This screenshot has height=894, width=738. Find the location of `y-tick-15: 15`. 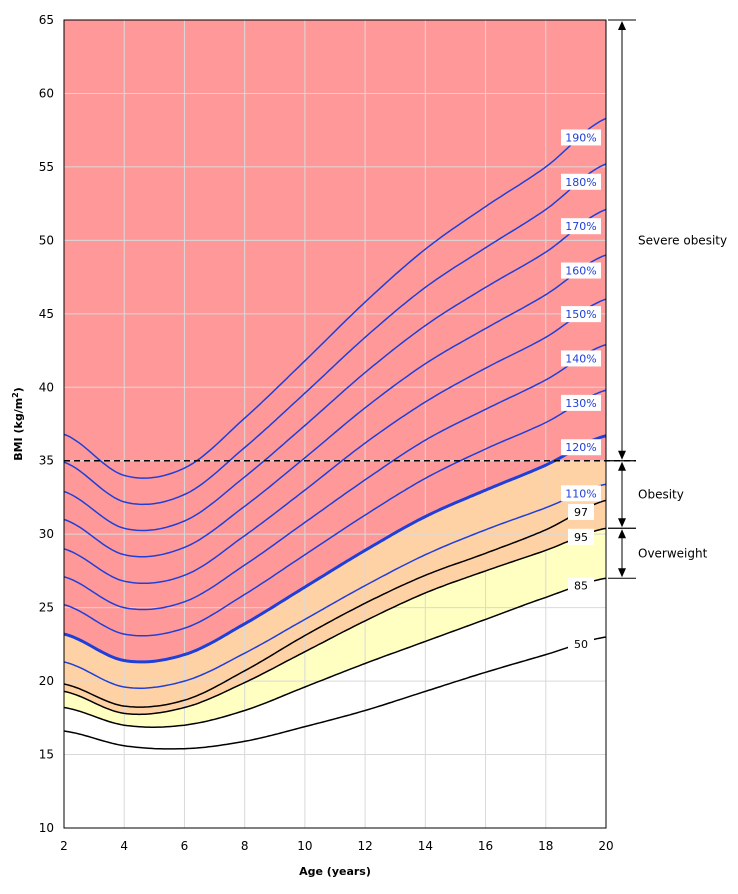

y-tick-15: 15 is located at coordinates (46, 755).